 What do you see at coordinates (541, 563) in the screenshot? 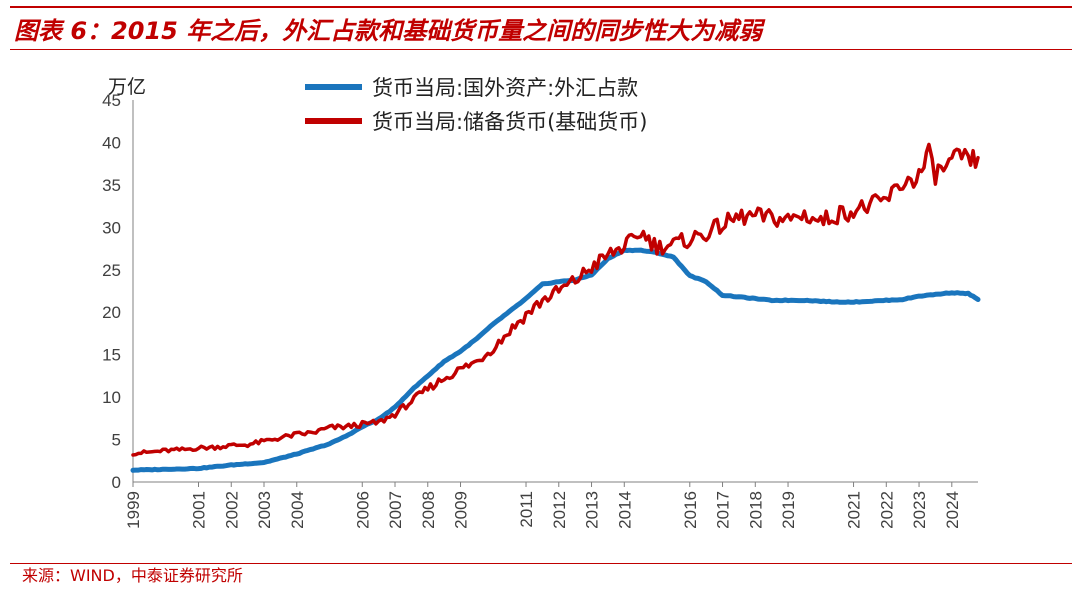
I see `bottom-rule` at bounding box center [541, 563].